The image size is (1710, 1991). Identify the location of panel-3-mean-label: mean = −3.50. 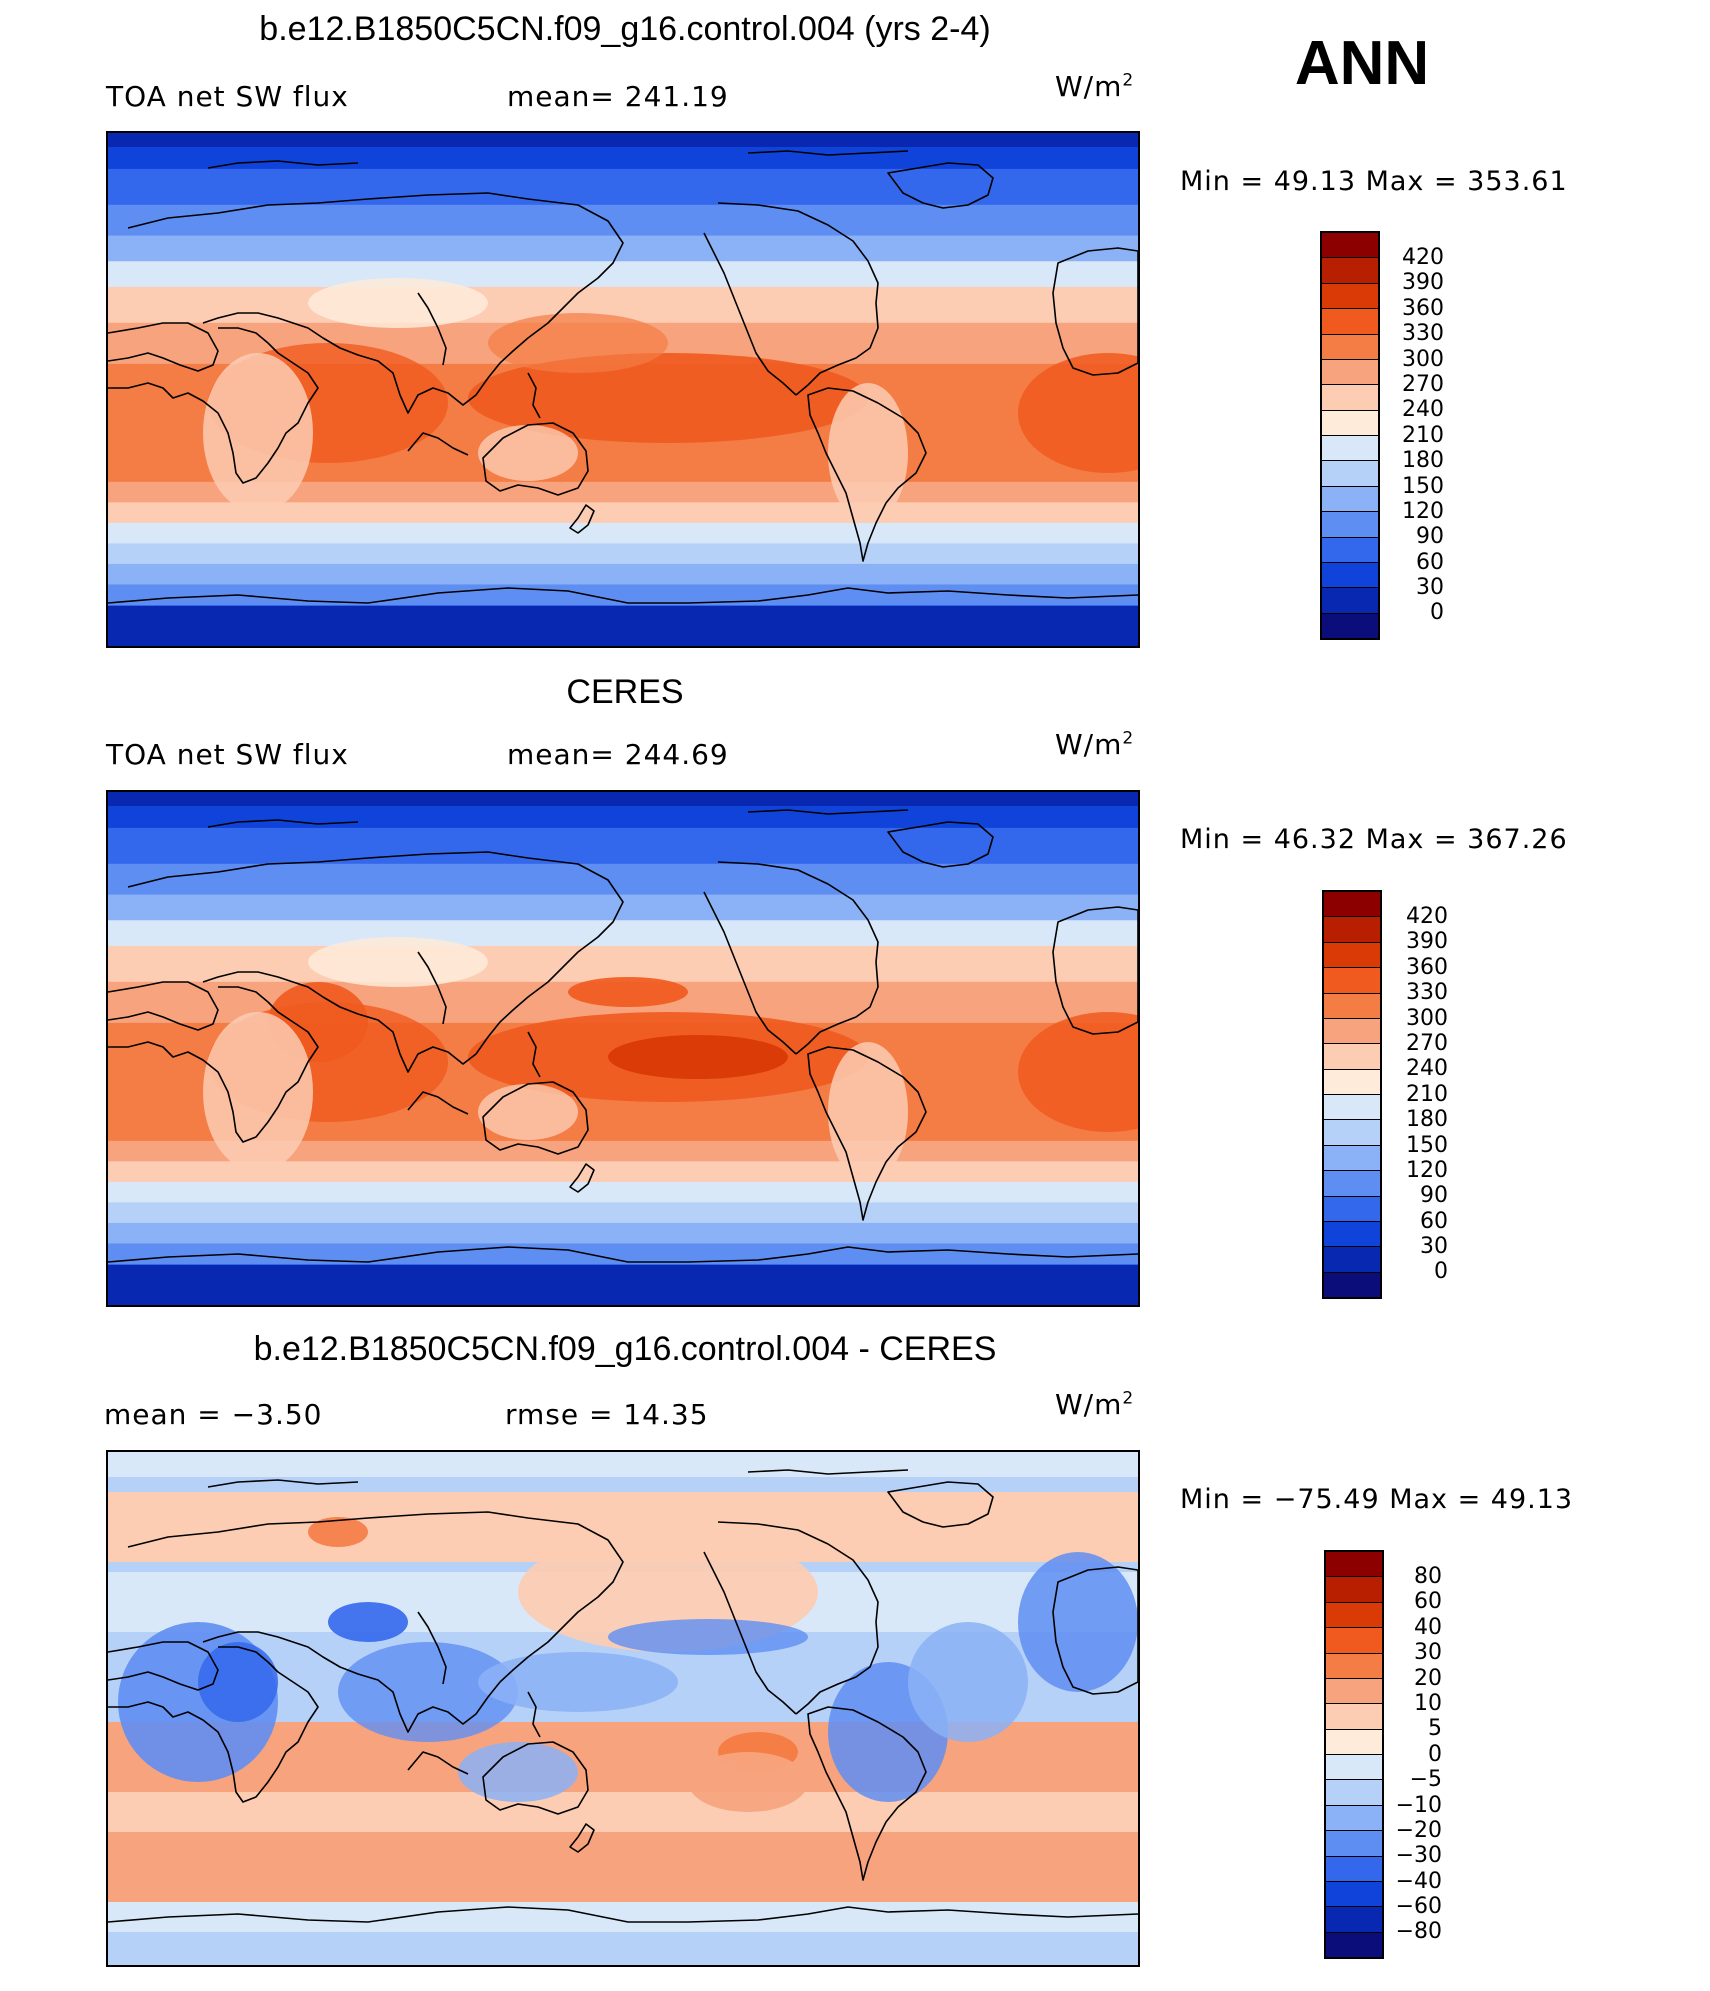
(213, 1414).